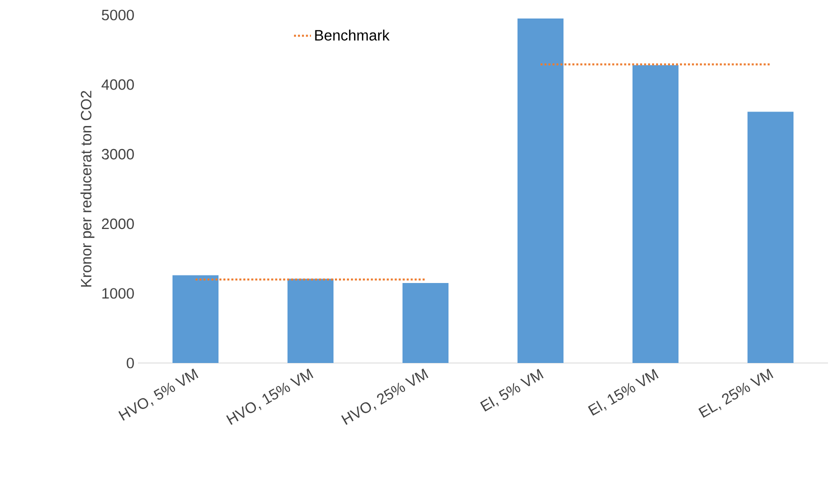  What do you see at coordinates (736, 393) in the screenshot?
I see `x-tick-label: EL, 25% VM` at bounding box center [736, 393].